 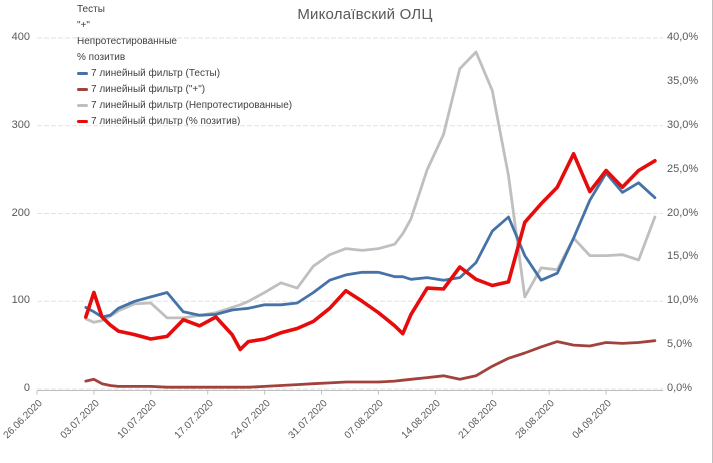 What do you see at coordinates (184, 25) in the screenshot?
I see `legend-item-plus: "+"` at bounding box center [184, 25].